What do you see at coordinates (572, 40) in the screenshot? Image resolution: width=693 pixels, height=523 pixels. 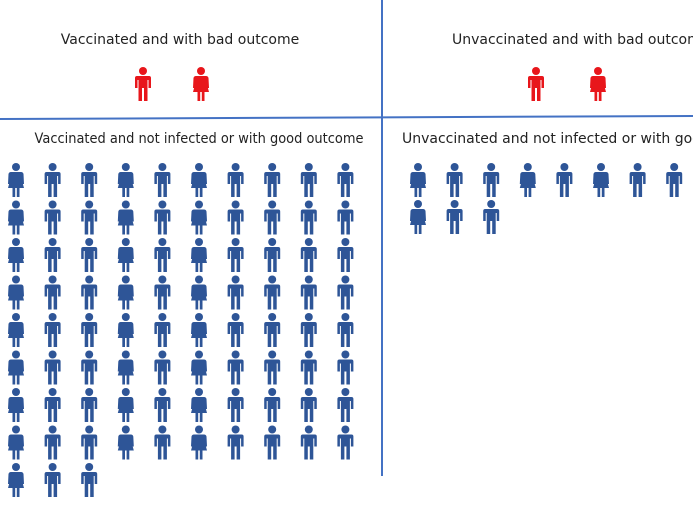 I see `panel-title: Unvaccinated and with bad outcome` at bounding box center [572, 40].